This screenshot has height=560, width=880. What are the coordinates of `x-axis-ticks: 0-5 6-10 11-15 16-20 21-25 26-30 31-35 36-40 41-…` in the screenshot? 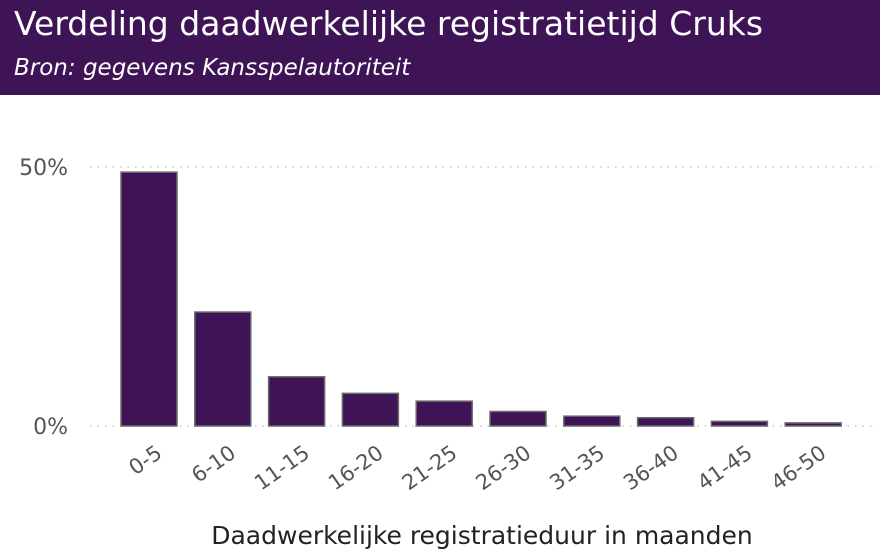 It's located at (477, 467).